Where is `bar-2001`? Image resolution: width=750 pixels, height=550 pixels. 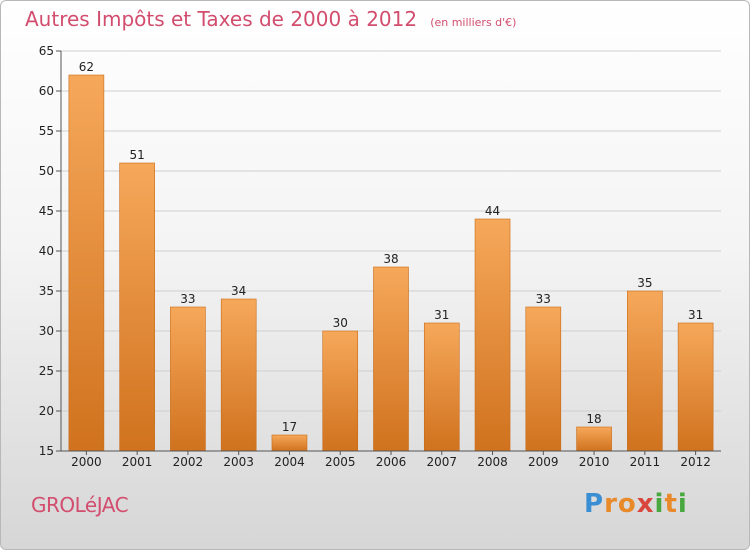 bar-2001 is located at coordinates (137, 307).